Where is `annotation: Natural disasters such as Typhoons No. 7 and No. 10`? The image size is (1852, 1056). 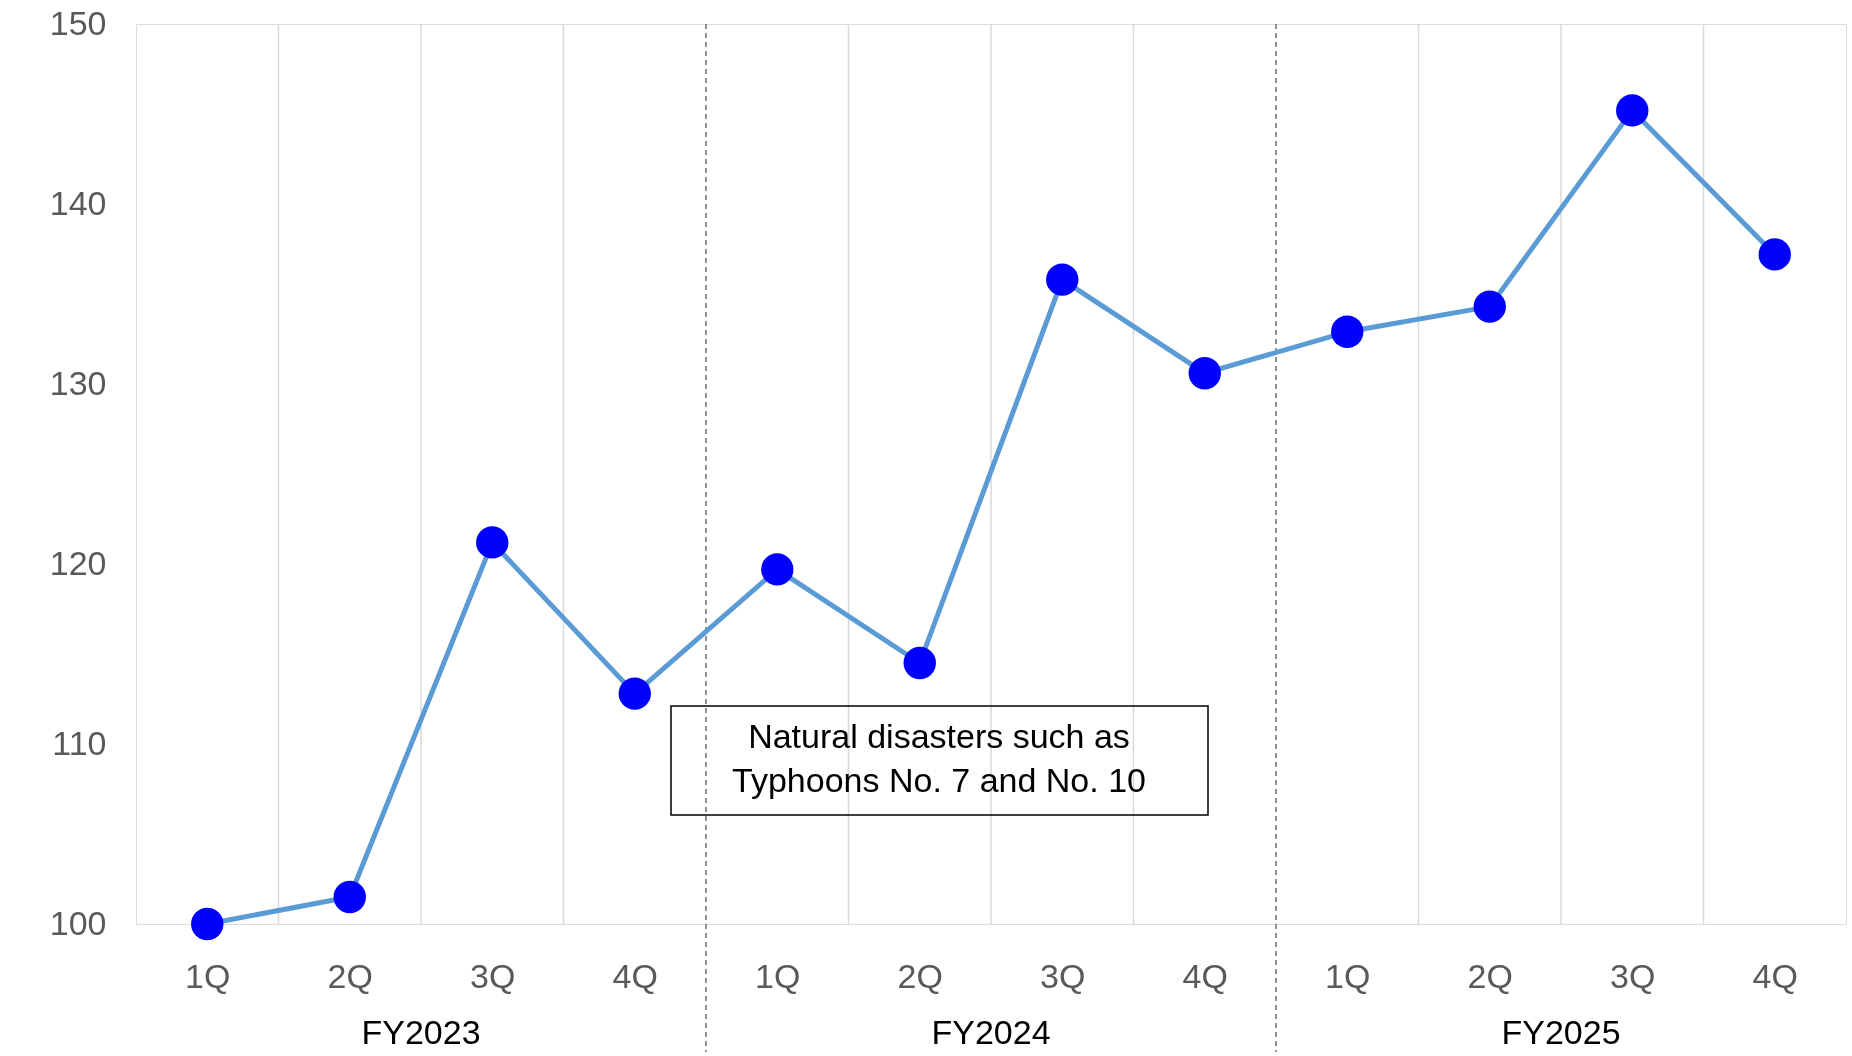 annotation: Natural disasters such as Typhoons No. 7 and No. 10 is located at coordinates (939, 758).